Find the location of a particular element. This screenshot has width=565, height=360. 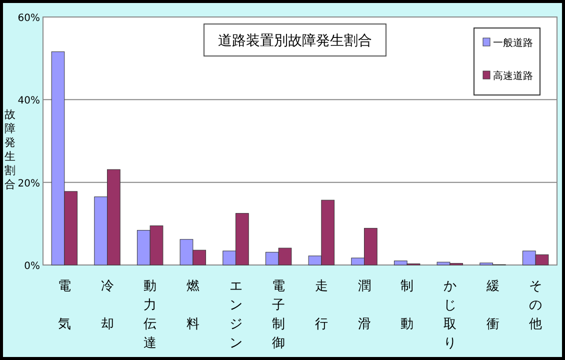

category-label: 冷却 is located at coordinates (107, 305).